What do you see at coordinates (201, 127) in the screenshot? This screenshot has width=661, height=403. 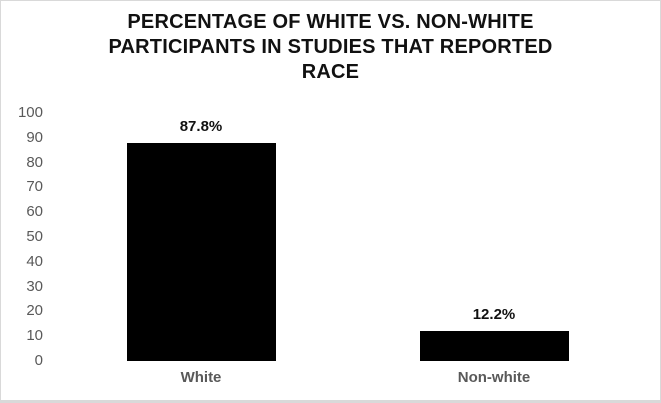 I see `data-label-white: 87.8%` at bounding box center [201, 127].